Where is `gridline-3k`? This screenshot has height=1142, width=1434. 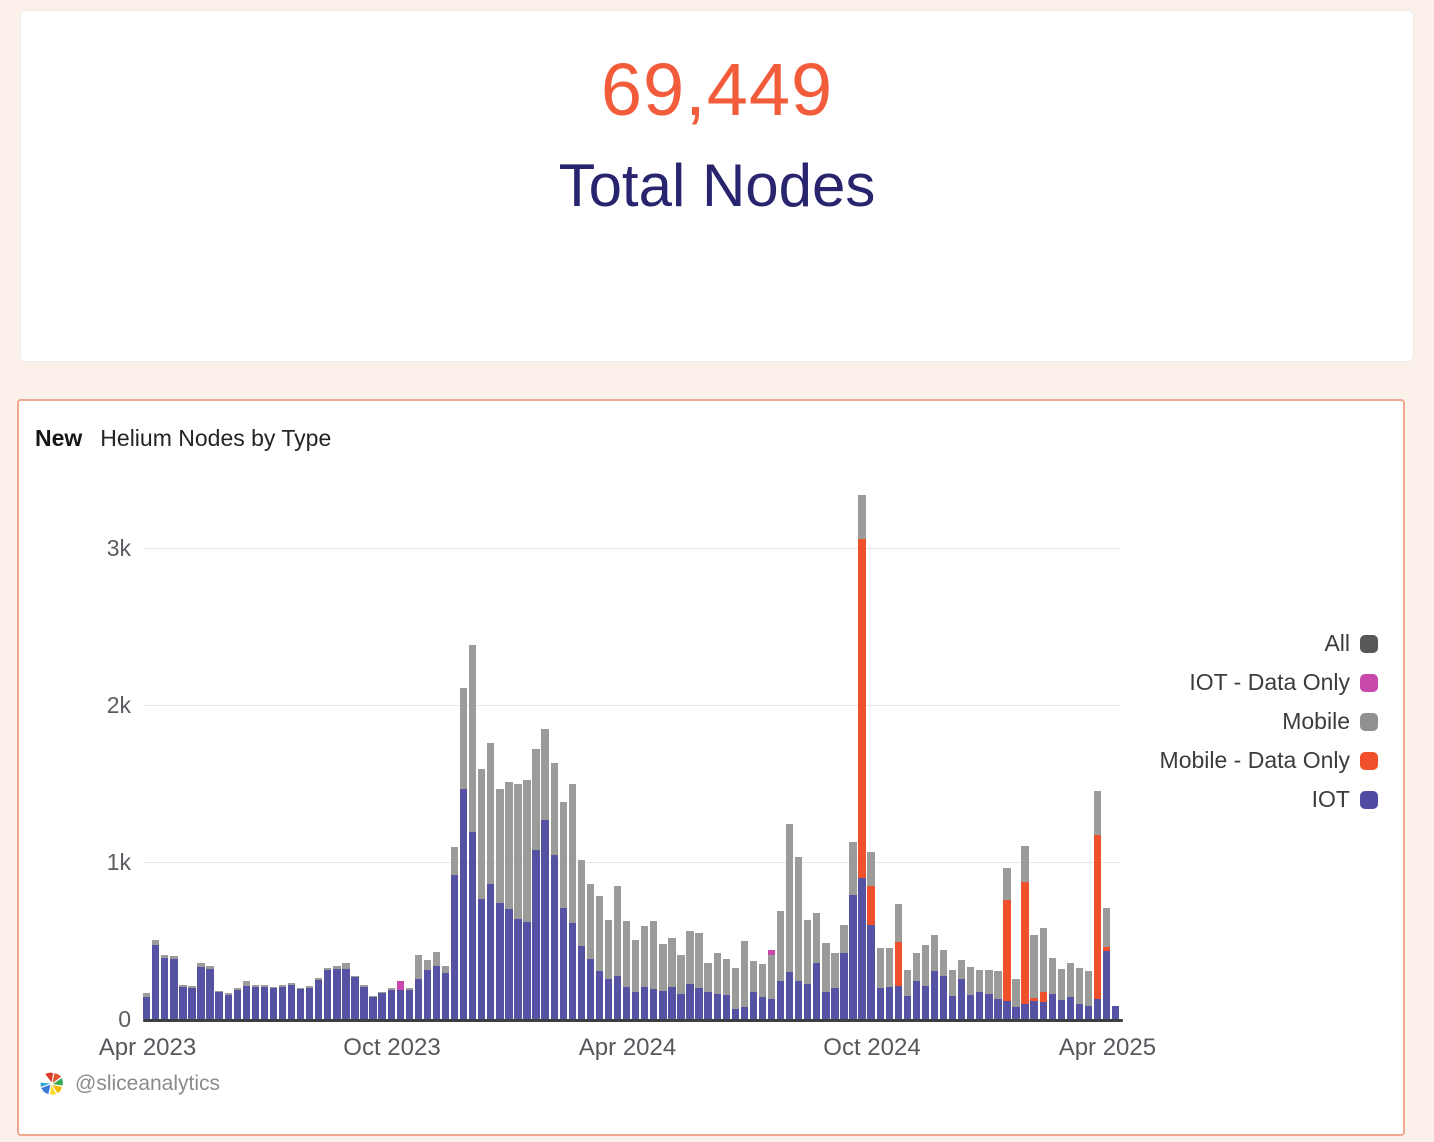
gridline-3k is located at coordinates (632, 548).